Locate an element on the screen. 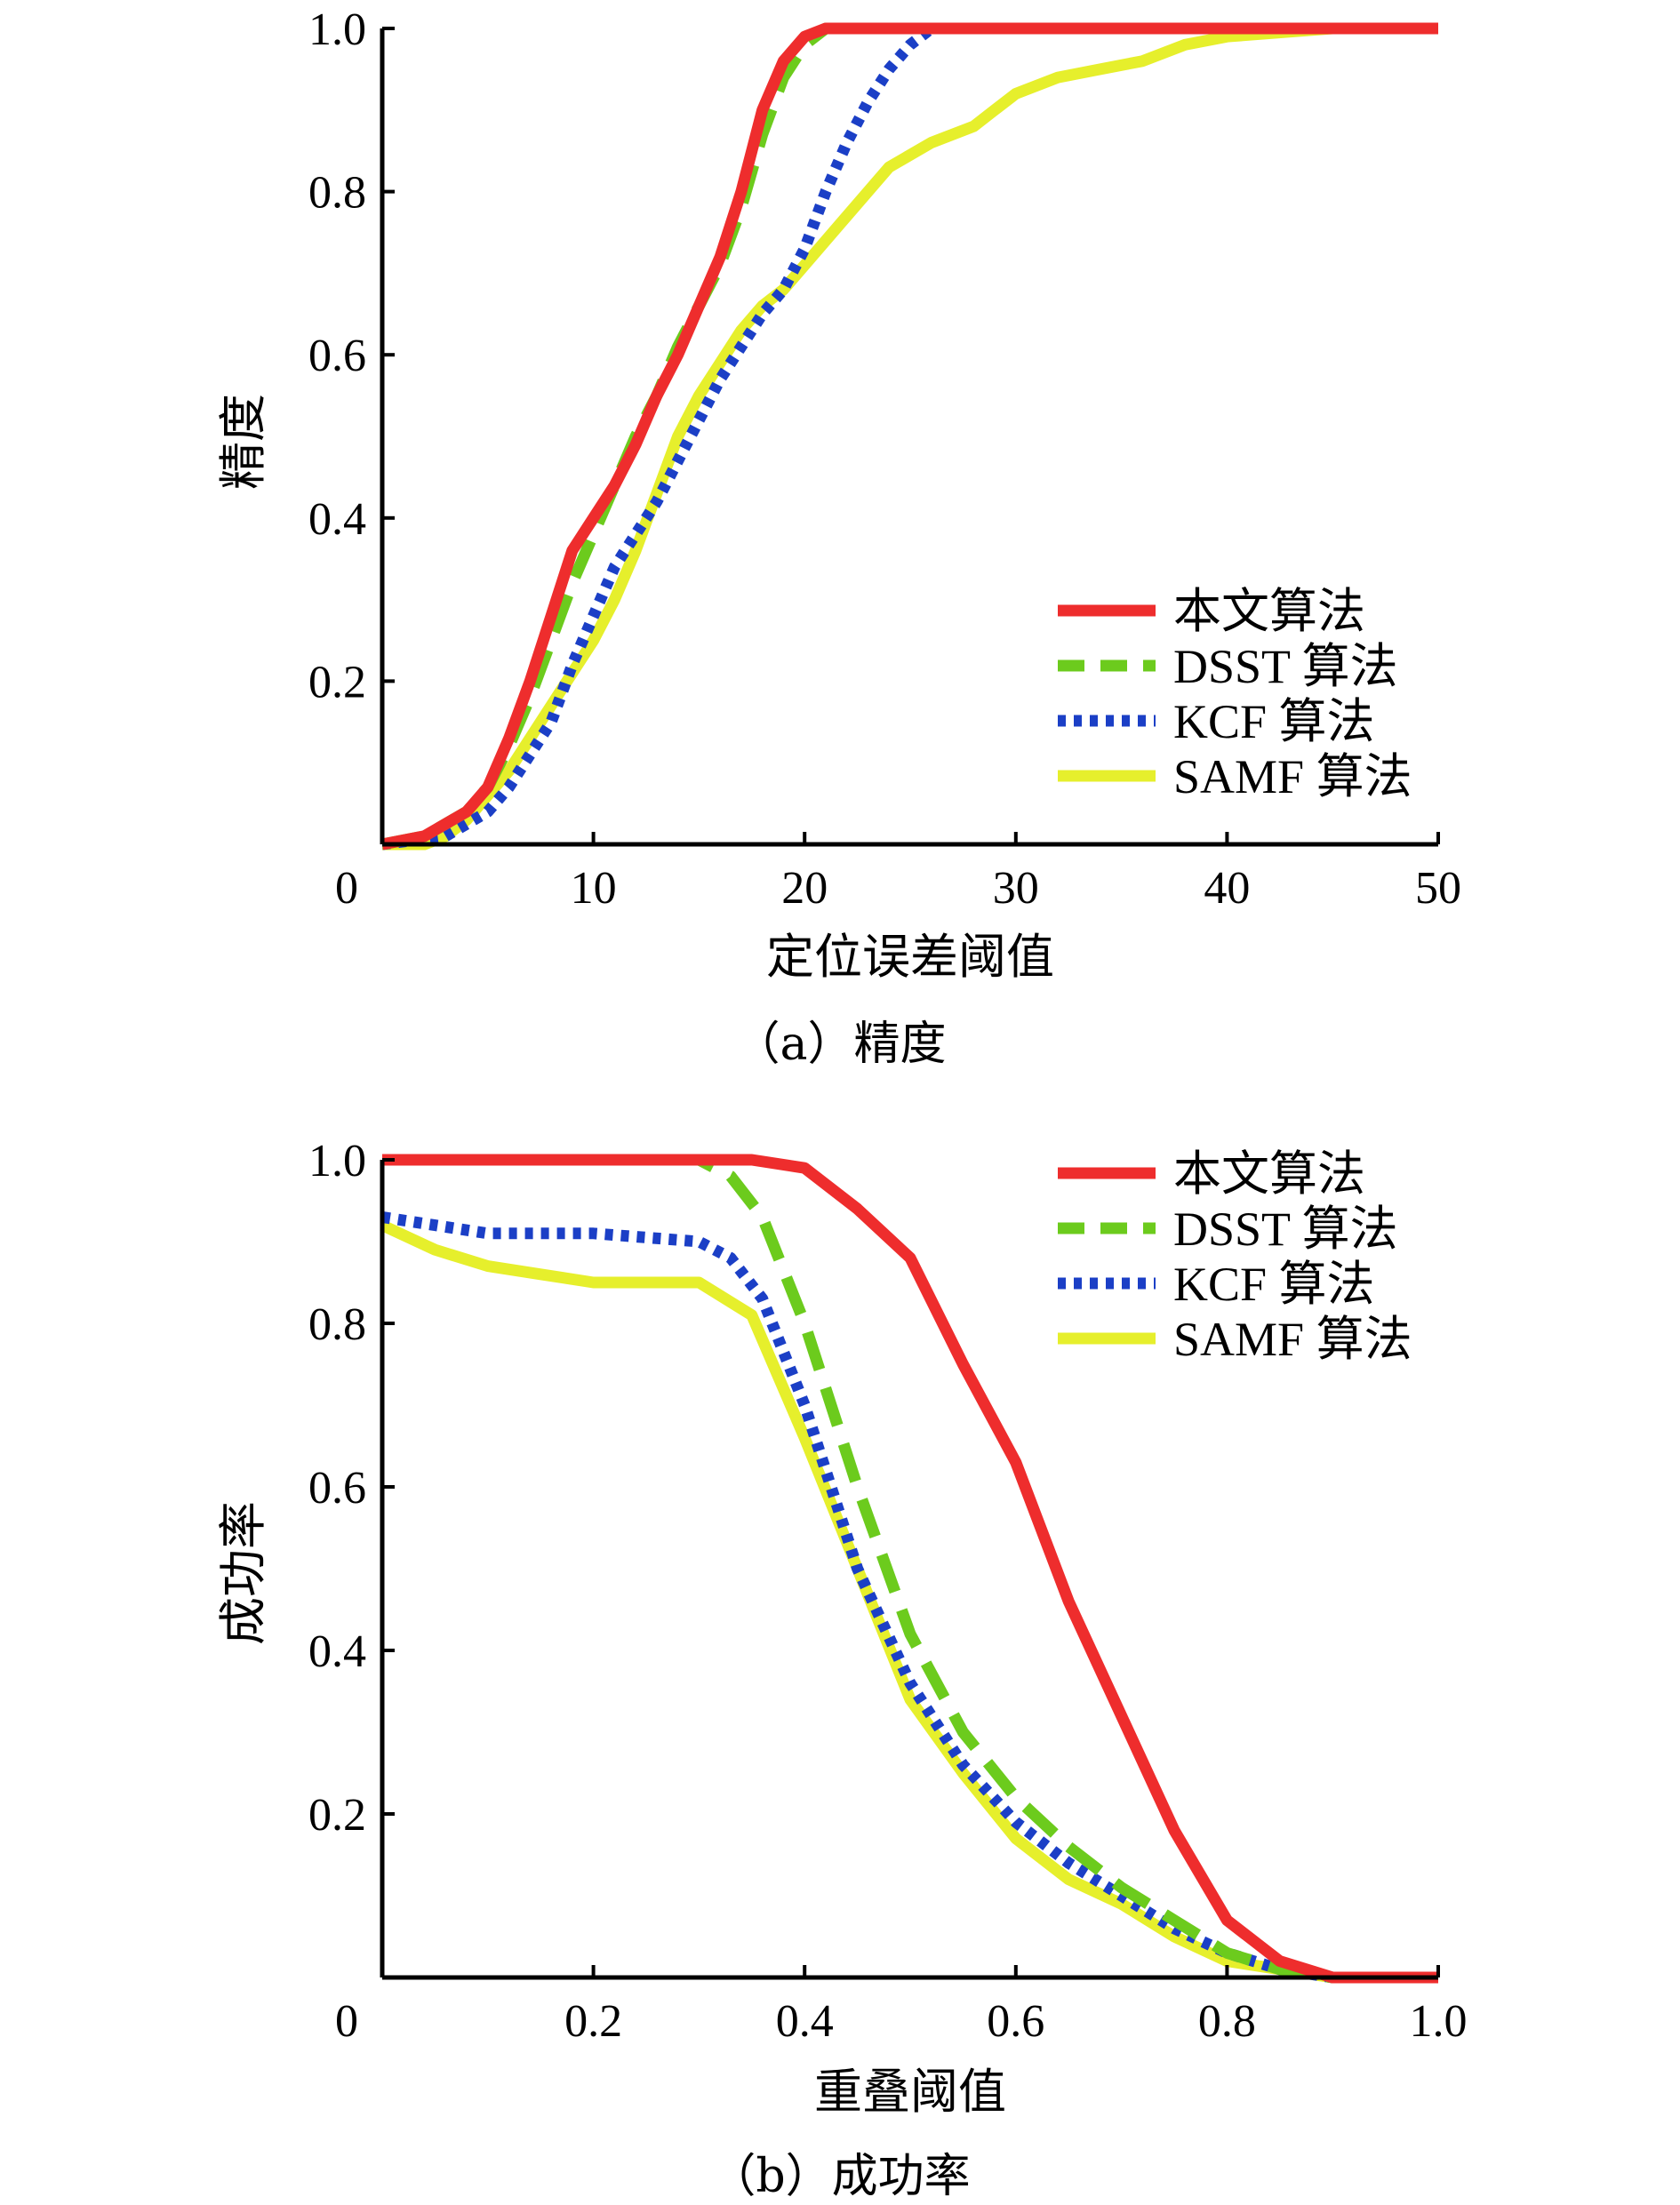  success-legend-label-2: DSST 算法 is located at coordinates (1285, 1229).